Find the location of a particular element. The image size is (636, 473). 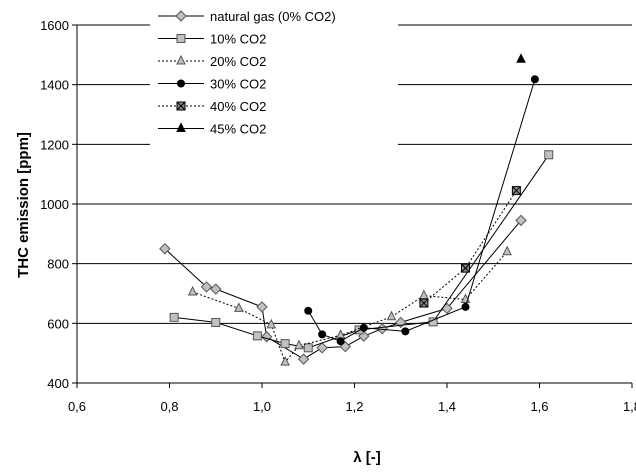

x-tick-label: 1,2 is located at coordinates (354, 406).